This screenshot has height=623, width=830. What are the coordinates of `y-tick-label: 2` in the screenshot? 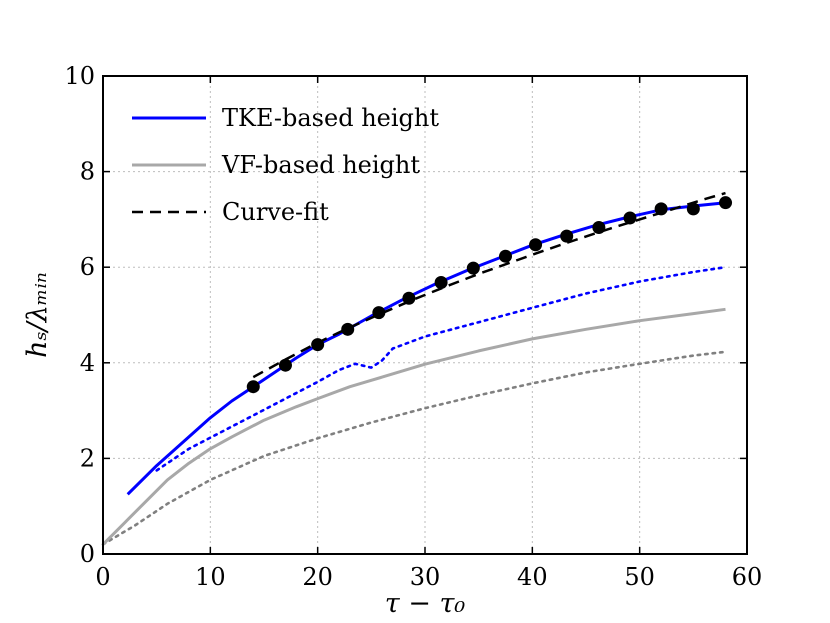 It's located at (87, 458).